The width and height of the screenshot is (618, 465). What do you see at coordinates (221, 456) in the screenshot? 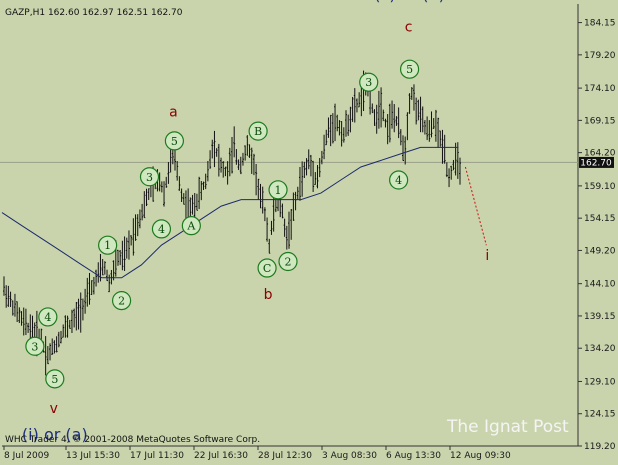
I see `x-tick-label: 22 Jul 16:30` at bounding box center [221, 456].